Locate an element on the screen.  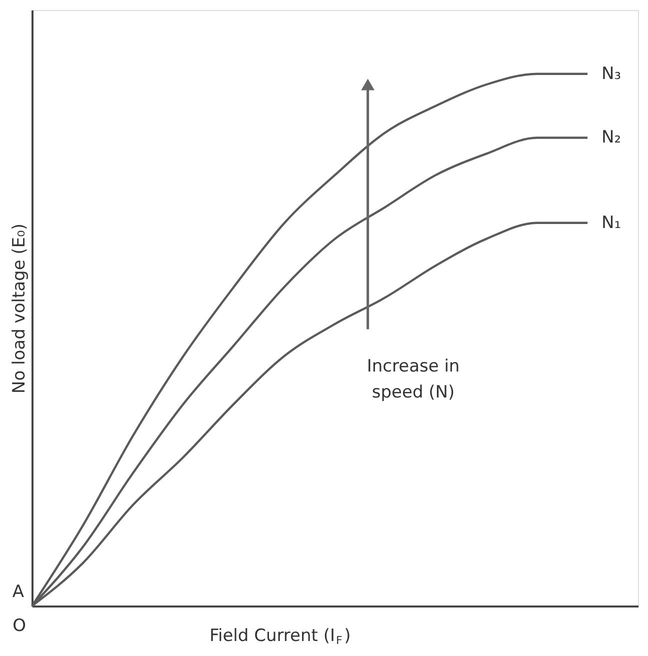
annotation: Increase in speed (N) is located at coordinates (413, 379).